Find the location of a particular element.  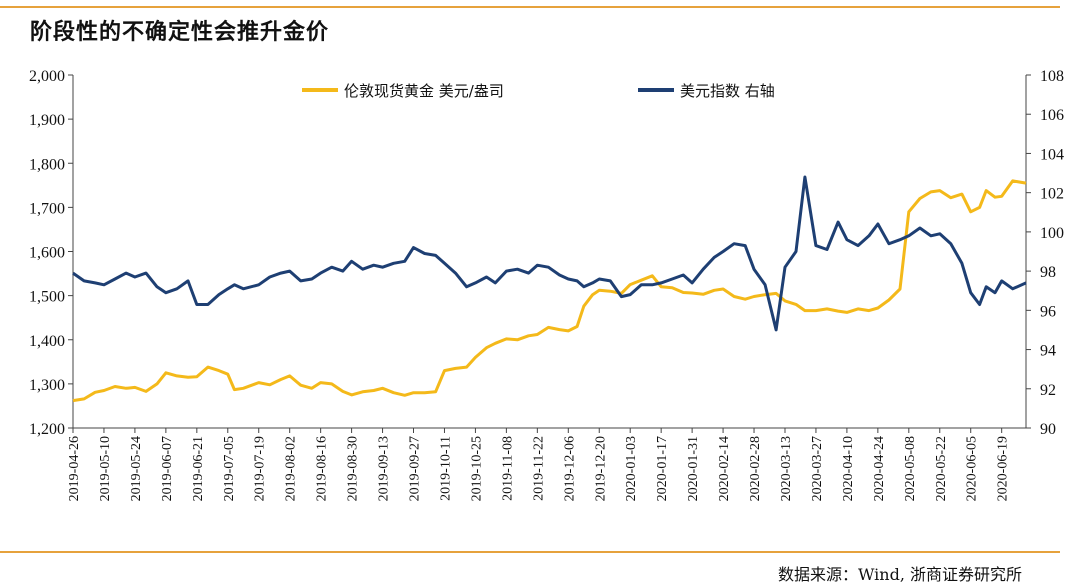

right-tick-label: 108 is located at coordinates (1052, 76).